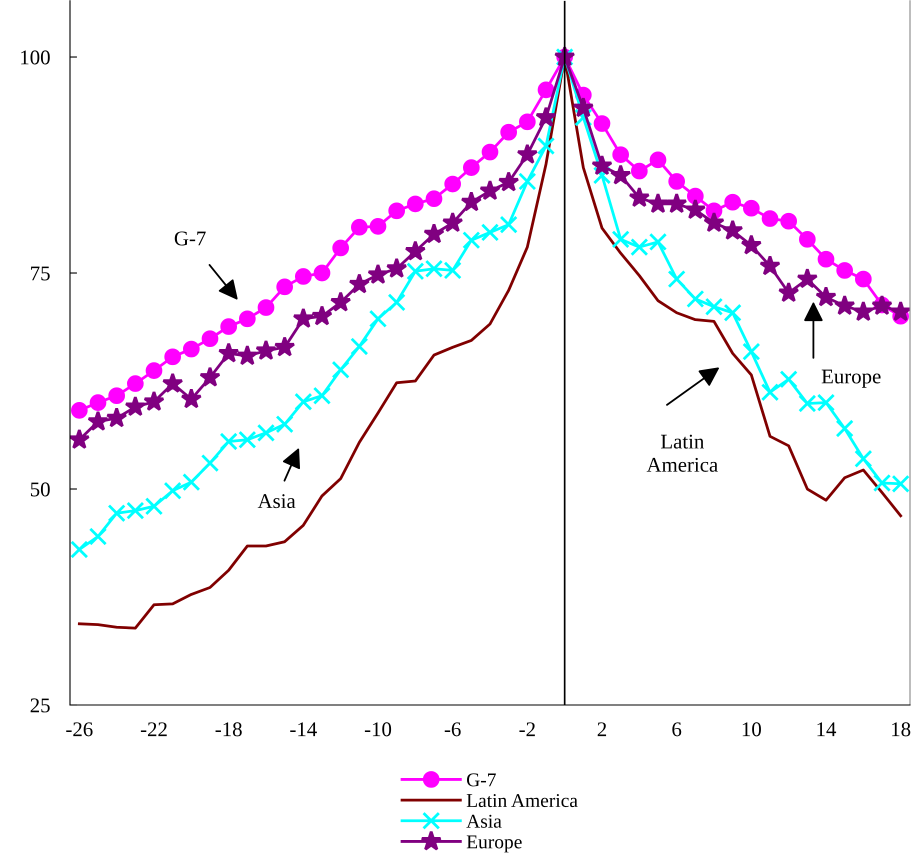 The width and height of the screenshot is (920, 866). Describe the element at coordinates (40, 273) in the screenshot. I see `y-tick-label: 75` at that location.